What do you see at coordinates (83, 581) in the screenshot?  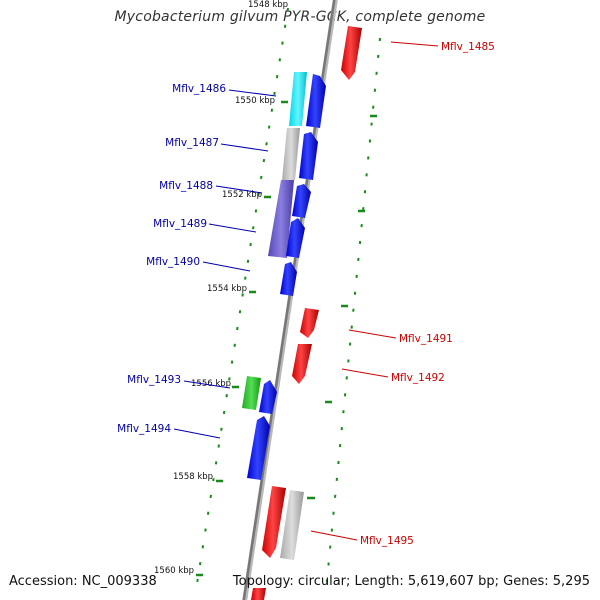 I see `accession-text: Accession: NC_009338` at bounding box center [83, 581].